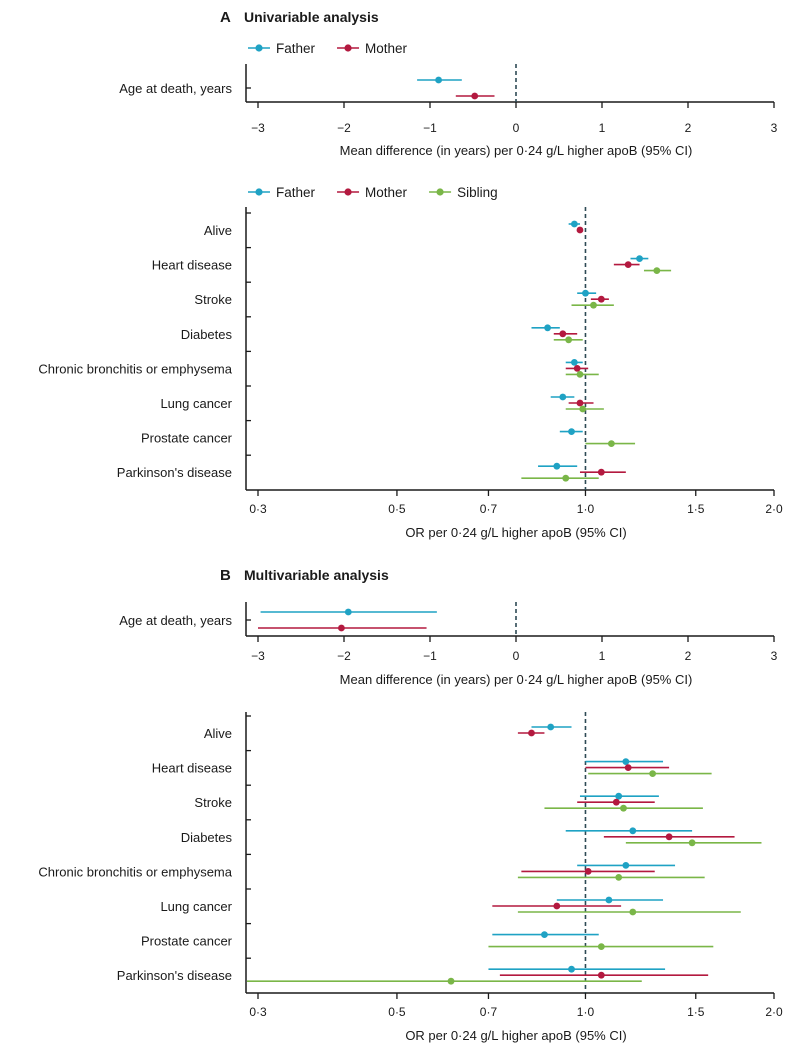 This screenshot has height=1060, width=800. Describe the element at coordinates (196, 906) in the screenshot. I see `p1-or-row-label: Lung cancer` at that location.